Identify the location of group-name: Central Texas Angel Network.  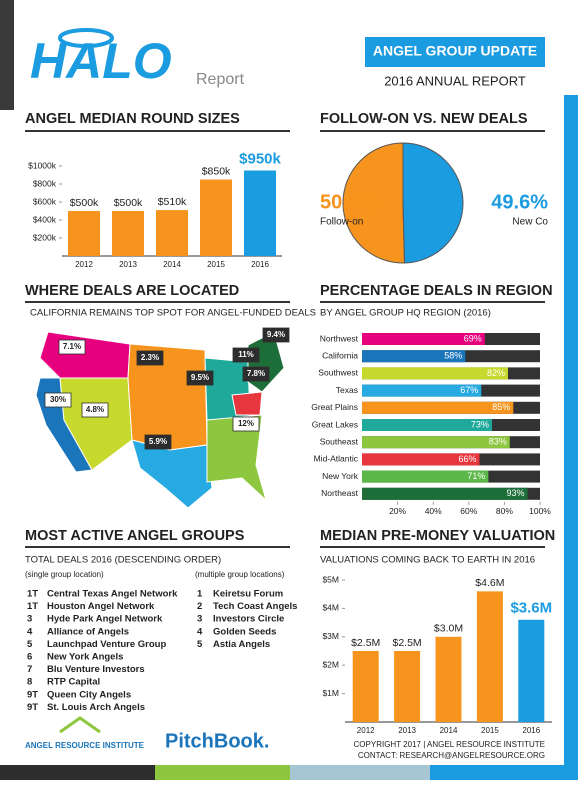
(112, 594).